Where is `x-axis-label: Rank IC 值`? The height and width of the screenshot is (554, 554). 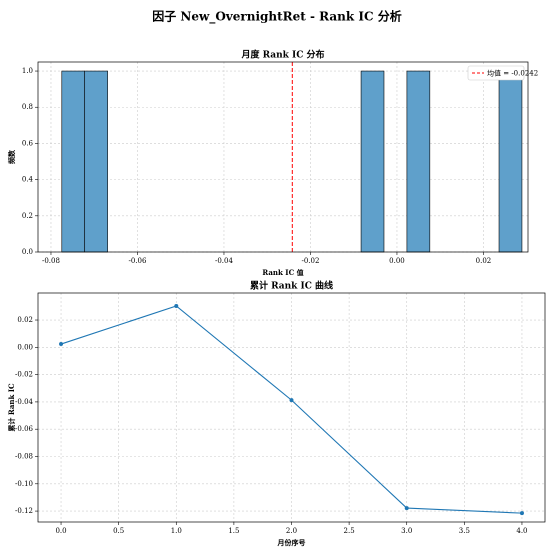 x-axis-label: Rank IC 值 is located at coordinates (282, 272).